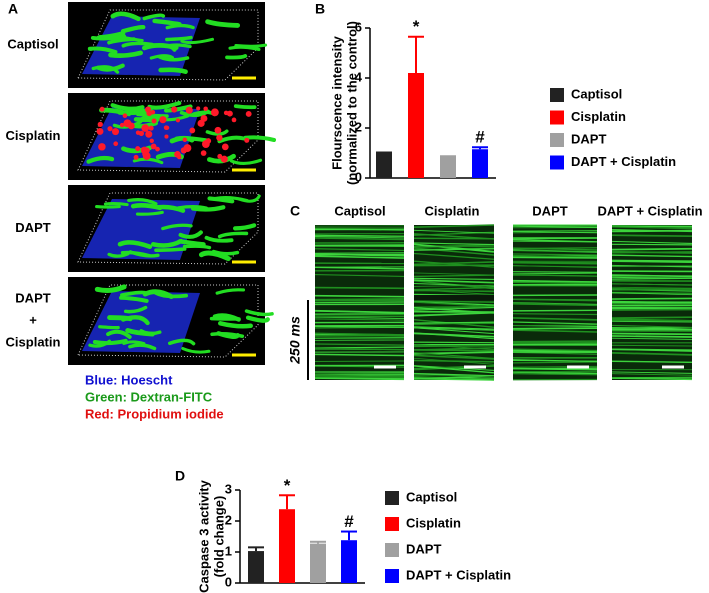  I want to click on time-scale-label: 250 ms, so click(295, 340).